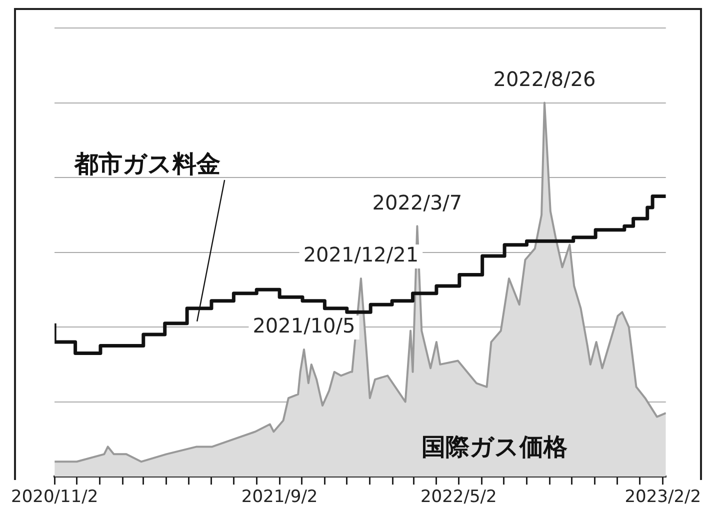  What do you see at coordinates (54, 497) in the screenshot?
I see `x-tick-label: 2020/11/2` at bounding box center [54, 497].